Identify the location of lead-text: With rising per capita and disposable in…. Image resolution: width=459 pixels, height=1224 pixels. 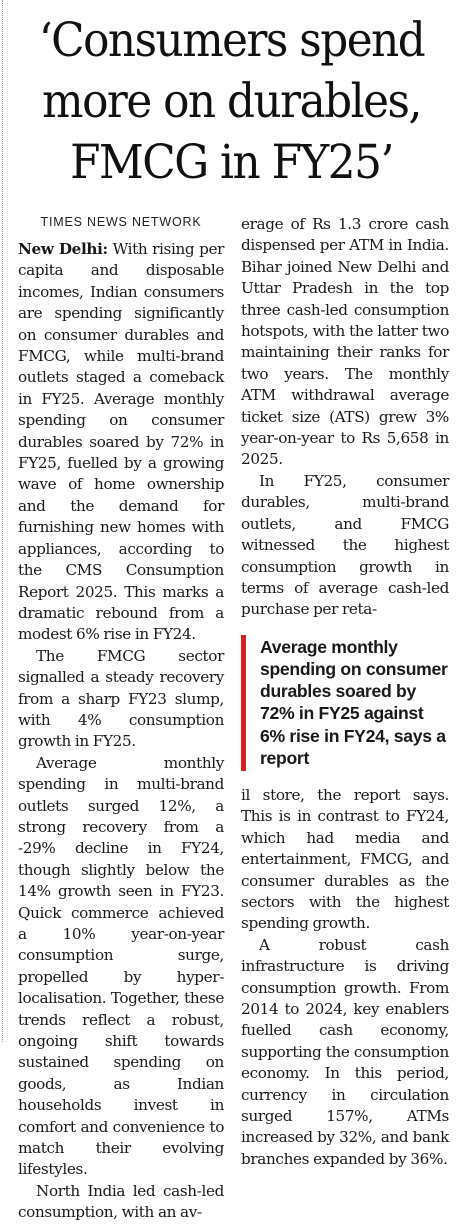
(121, 442).